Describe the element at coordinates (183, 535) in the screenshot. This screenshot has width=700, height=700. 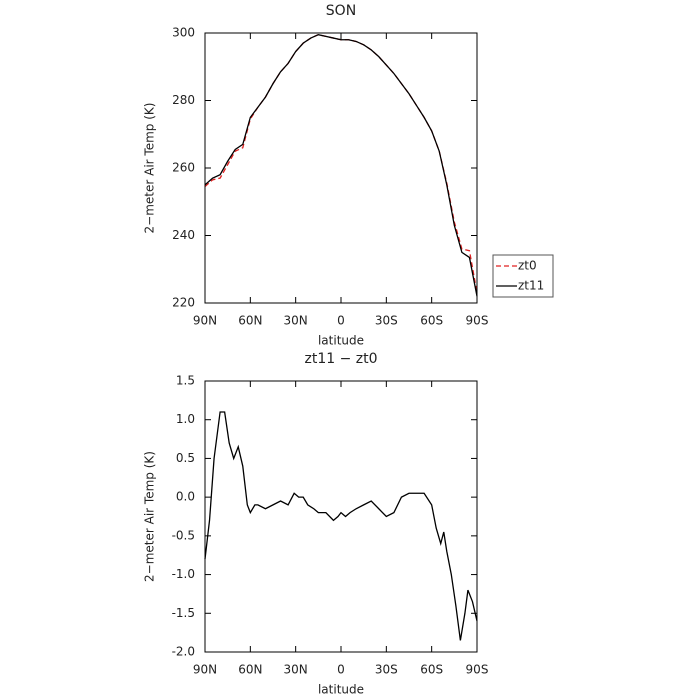
I see `y-tick-label: -0.5` at that location.